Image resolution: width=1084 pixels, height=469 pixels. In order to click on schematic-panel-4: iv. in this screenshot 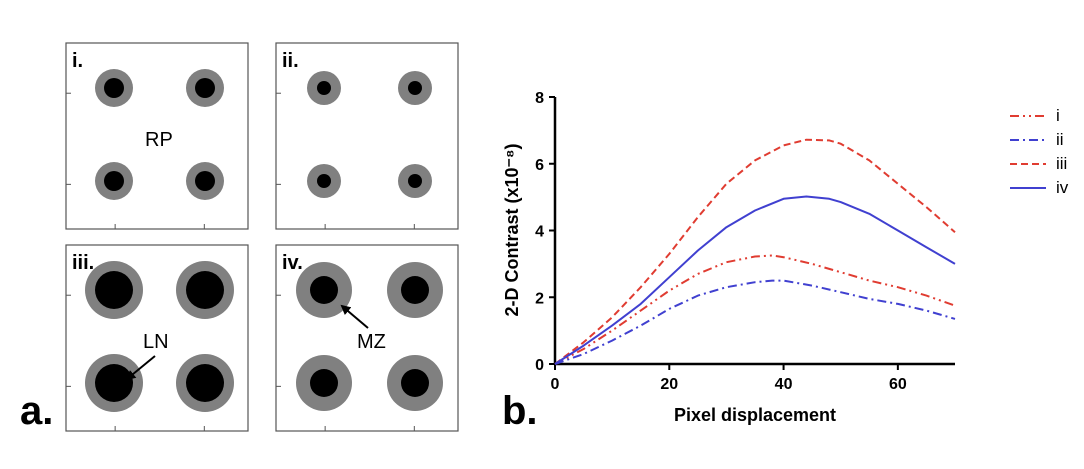, I will do `click(367, 338)`.